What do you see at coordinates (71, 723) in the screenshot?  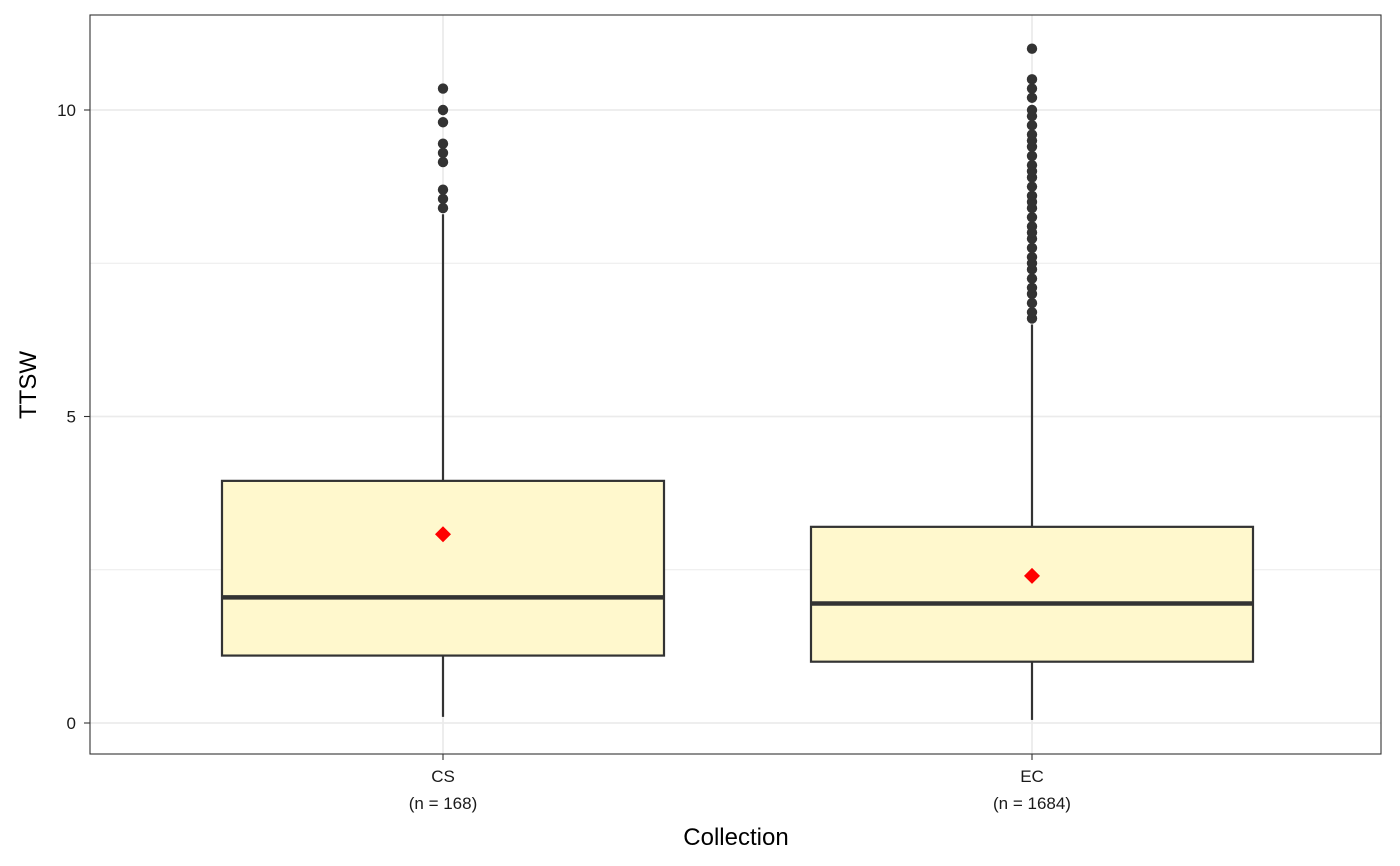 I see `y-tick-label: 0` at bounding box center [71, 723].